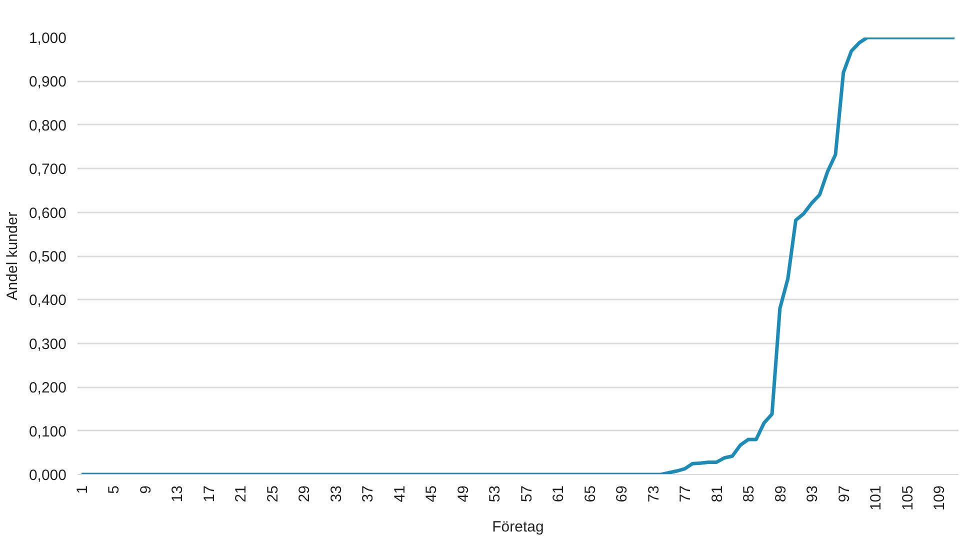 The width and height of the screenshot is (974, 538). I want to click on y-tick-label: 0,100, so click(47, 431).